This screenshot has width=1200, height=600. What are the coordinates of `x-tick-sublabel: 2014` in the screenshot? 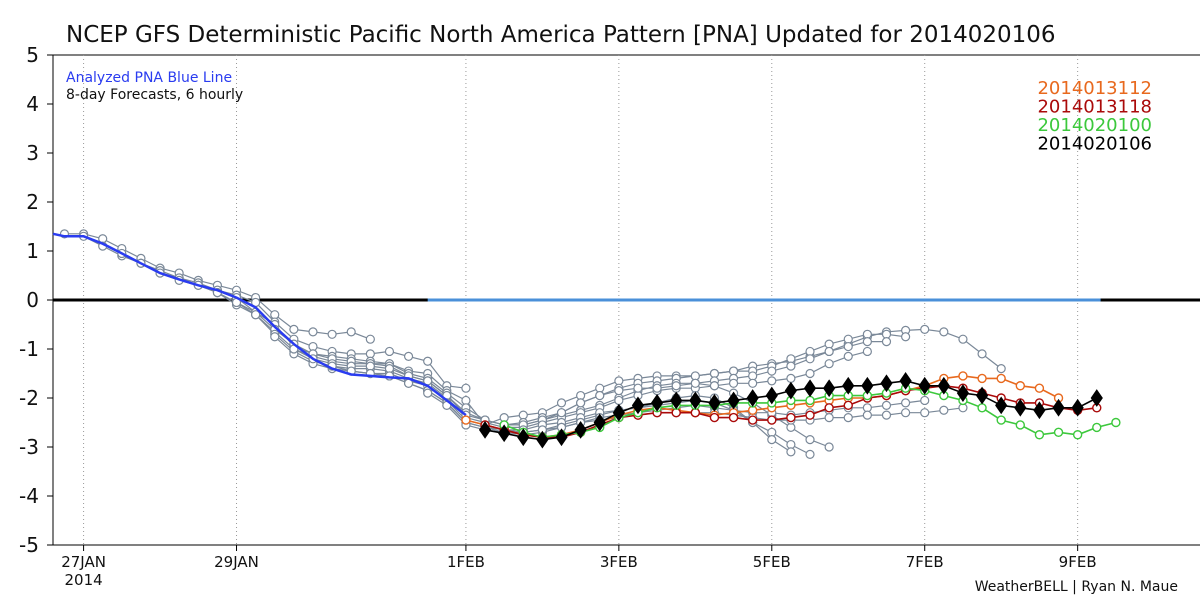 It's located at (83, 580).